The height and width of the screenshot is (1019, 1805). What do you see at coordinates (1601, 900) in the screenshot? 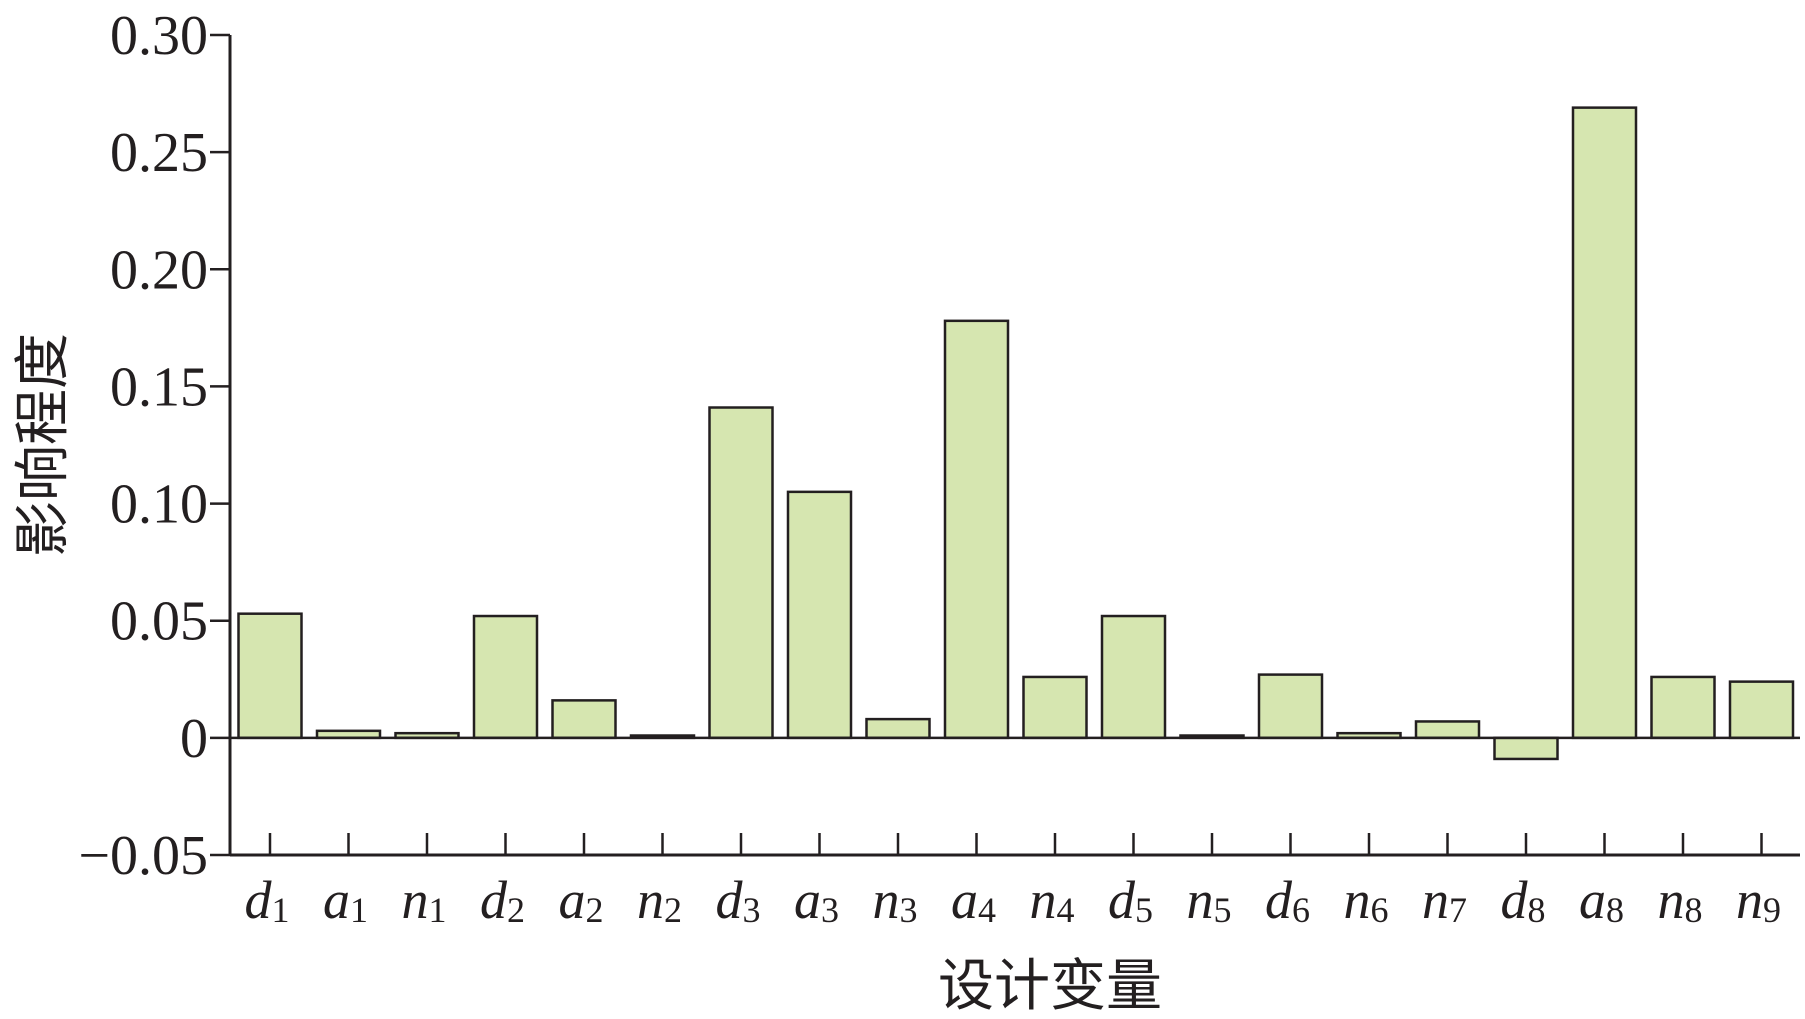
I see `x-tick-label-a8: a8` at bounding box center [1601, 900].